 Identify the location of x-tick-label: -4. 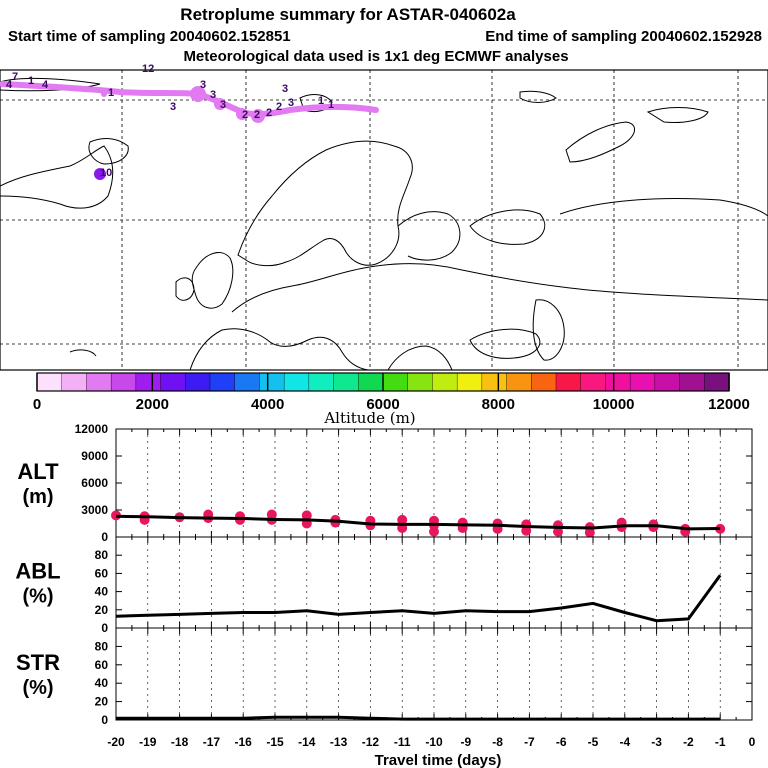
(624, 742).